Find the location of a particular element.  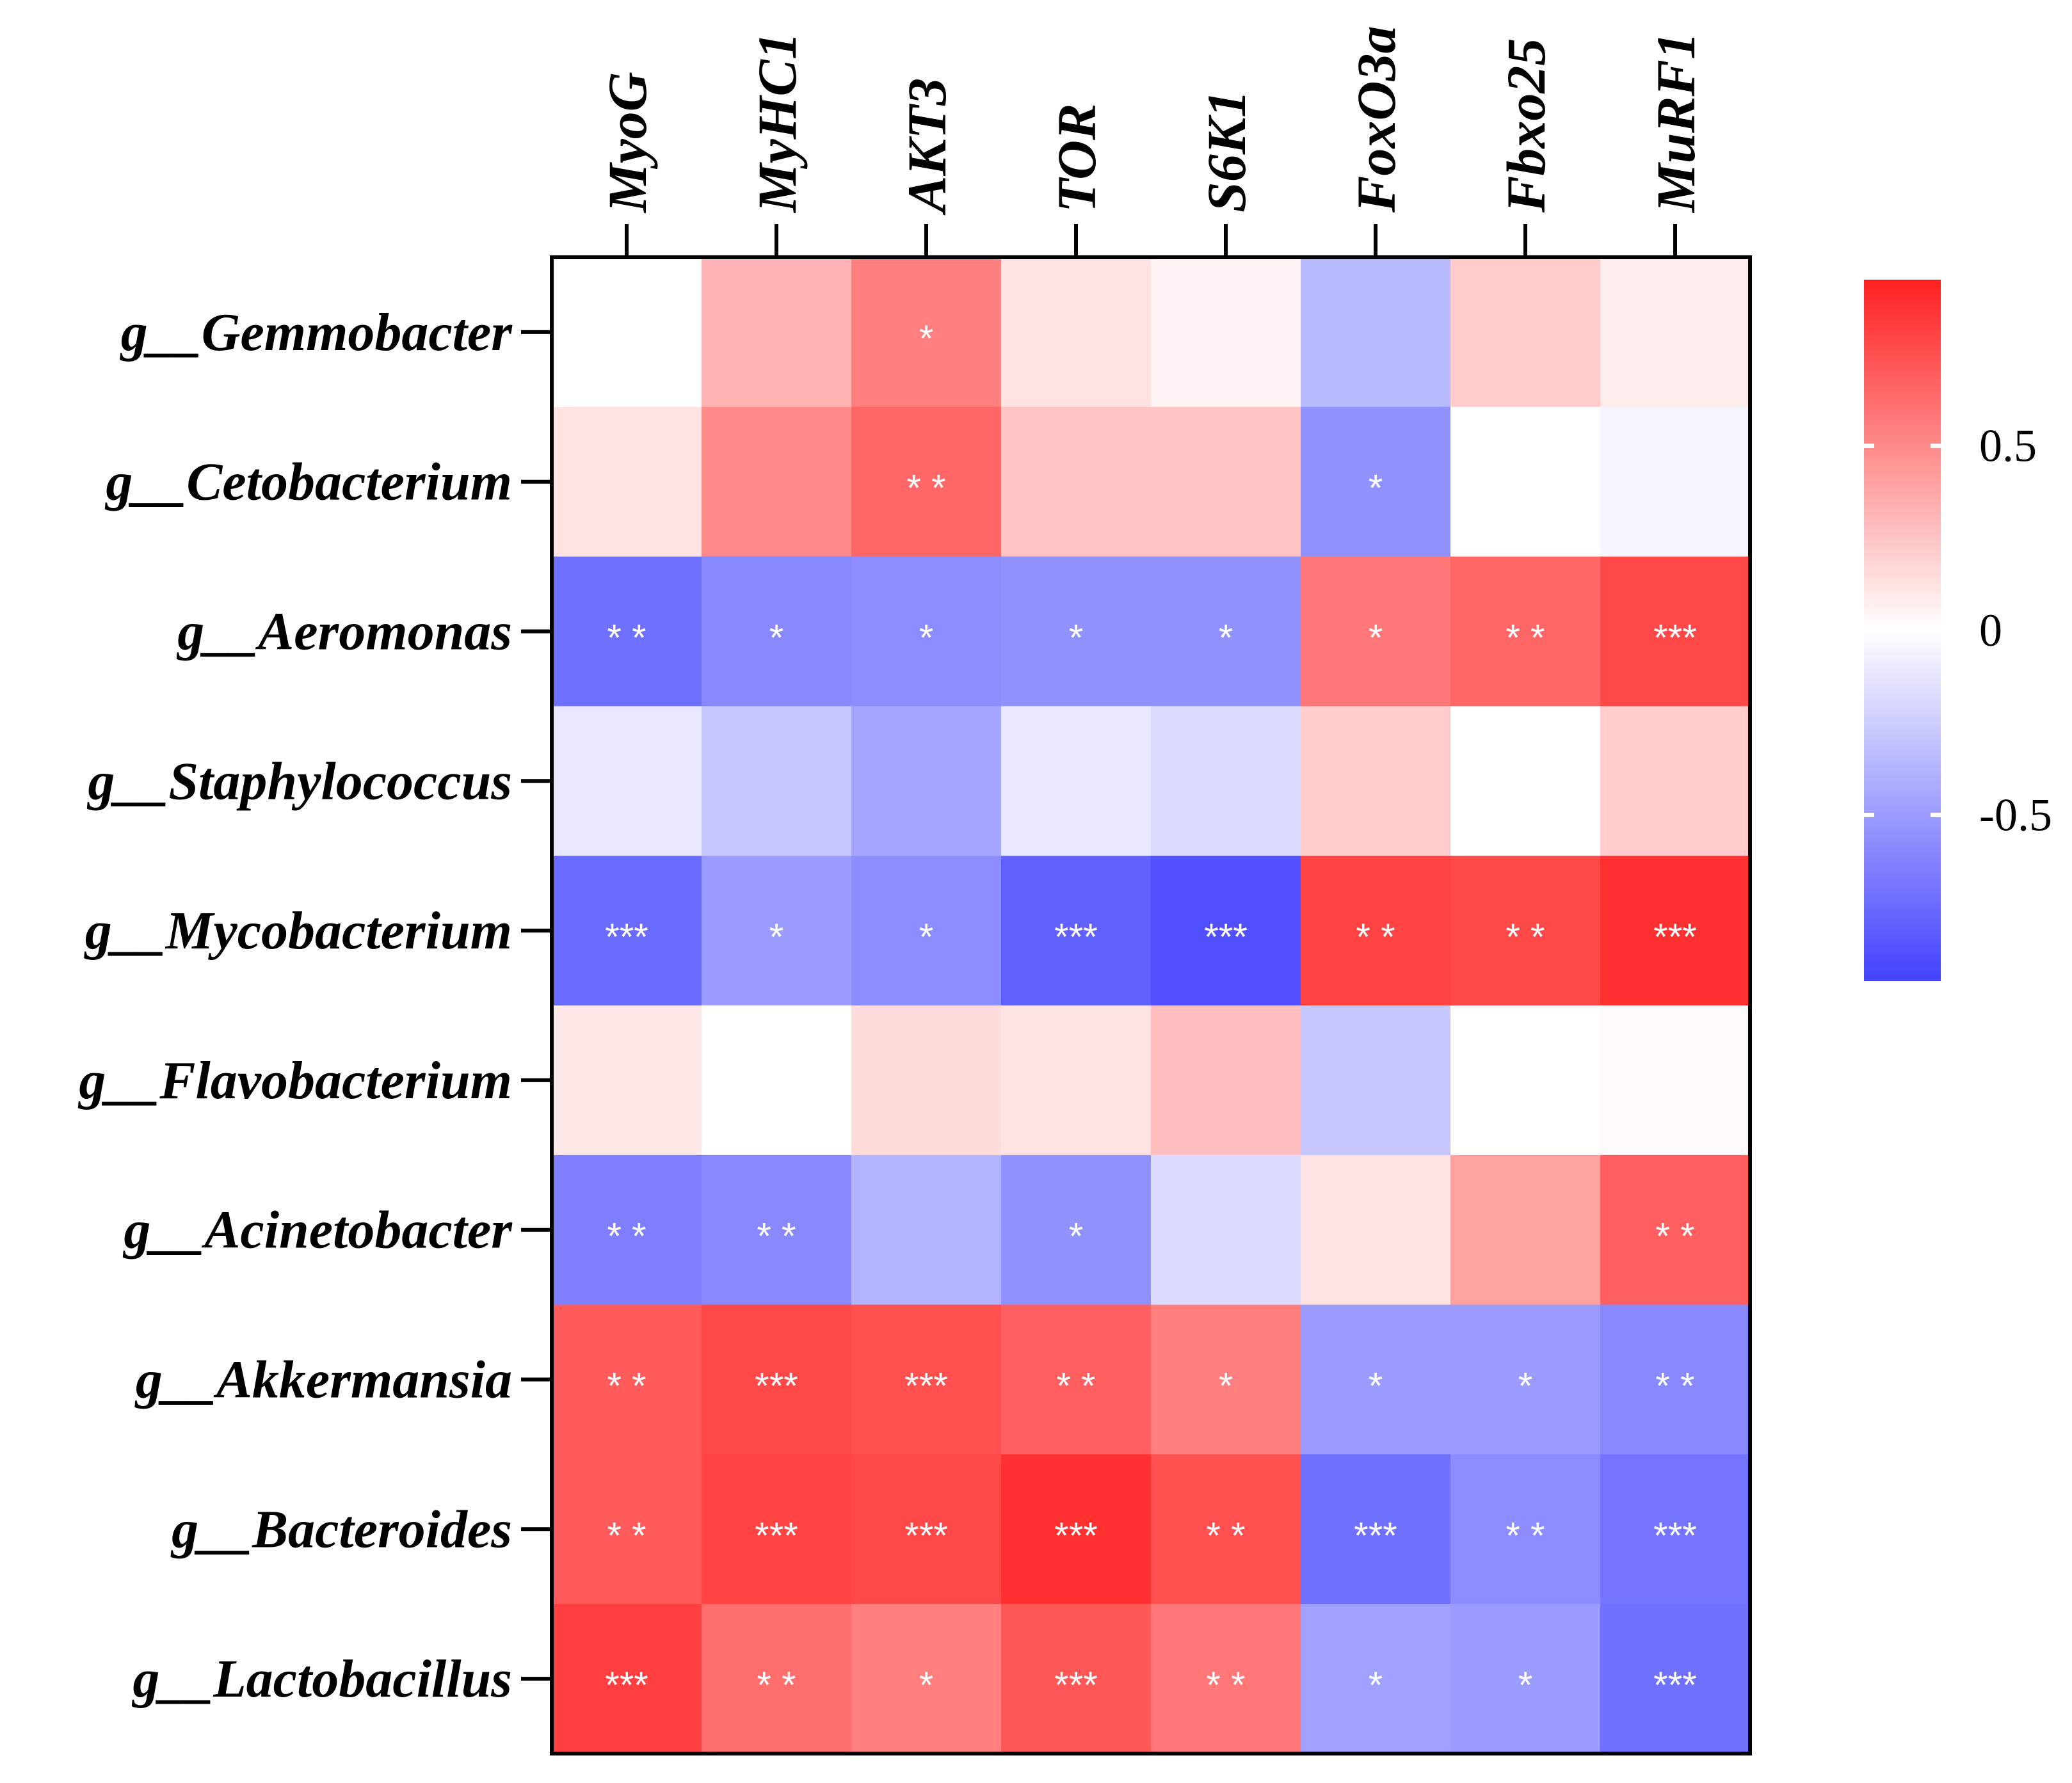

row-label: g__Lactobacillus is located at coordinates (321, 1679).